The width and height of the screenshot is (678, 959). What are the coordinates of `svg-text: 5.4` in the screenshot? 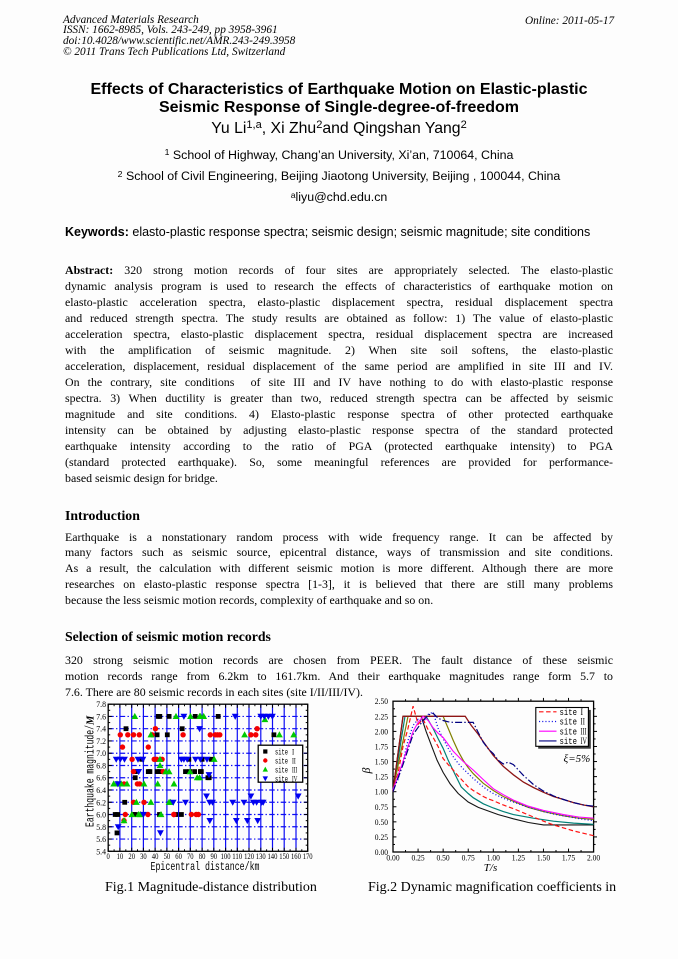 It's located at (101, 851).